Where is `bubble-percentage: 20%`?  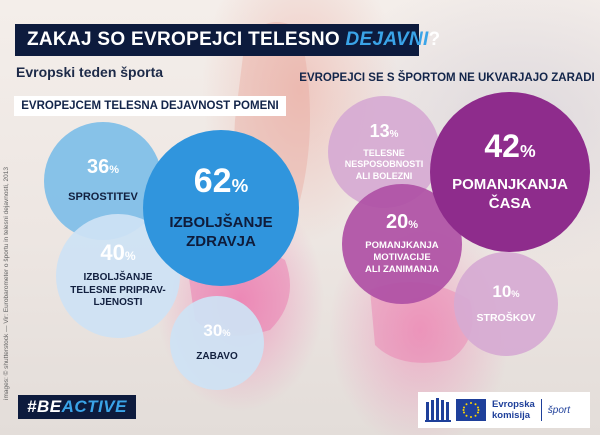 bubble-percentage: 20% is located at coordinates (402, 222).